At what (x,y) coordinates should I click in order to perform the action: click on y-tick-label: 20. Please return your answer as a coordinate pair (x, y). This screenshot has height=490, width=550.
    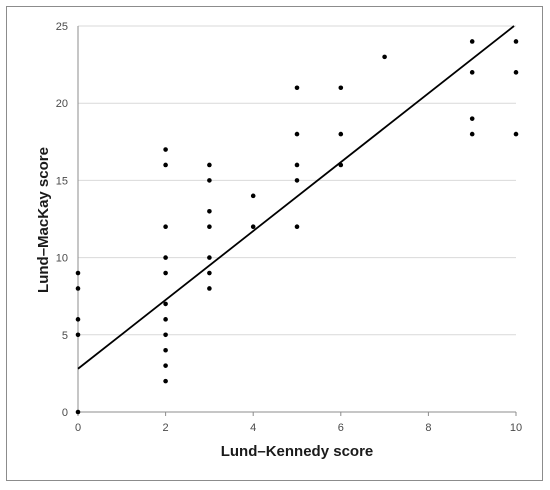
    Looking at the image, I should click on (62, 104).